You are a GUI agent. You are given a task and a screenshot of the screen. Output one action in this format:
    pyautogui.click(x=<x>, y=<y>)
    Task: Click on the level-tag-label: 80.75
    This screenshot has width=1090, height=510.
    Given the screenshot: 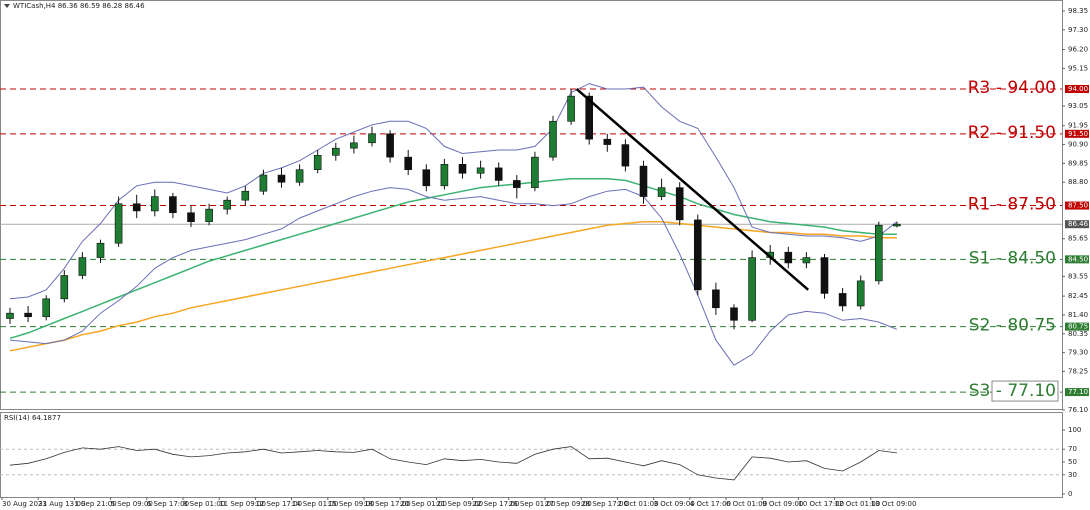 What is the action you would take?
    pyautogui.click(x=1078, y=327)
    